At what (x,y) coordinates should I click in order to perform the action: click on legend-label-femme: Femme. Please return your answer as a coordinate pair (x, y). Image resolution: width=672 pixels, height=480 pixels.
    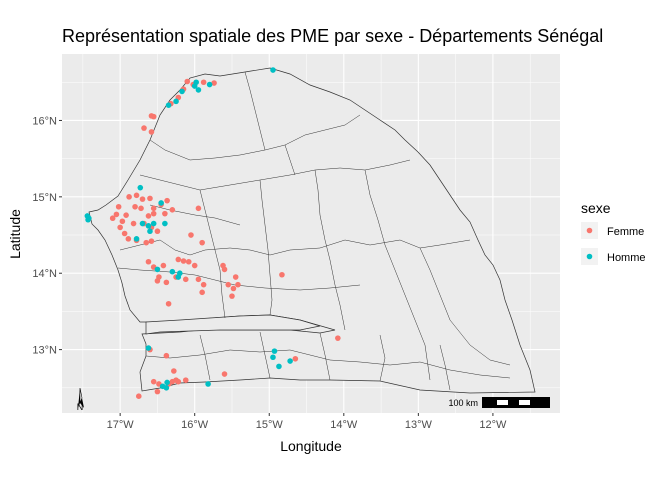
    Looking at the image, I should click on (625, 232).